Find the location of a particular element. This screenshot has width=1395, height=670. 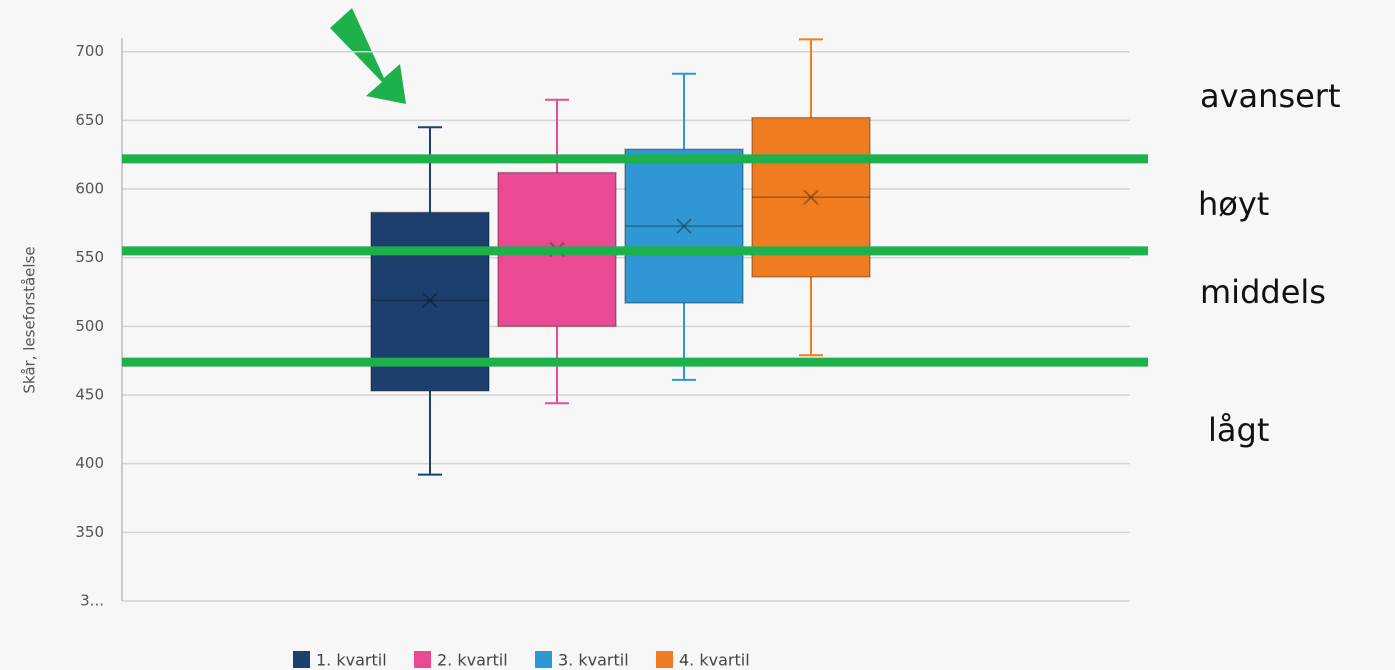

legend-label: 3. kvartil is located at coordinates (593, 660).